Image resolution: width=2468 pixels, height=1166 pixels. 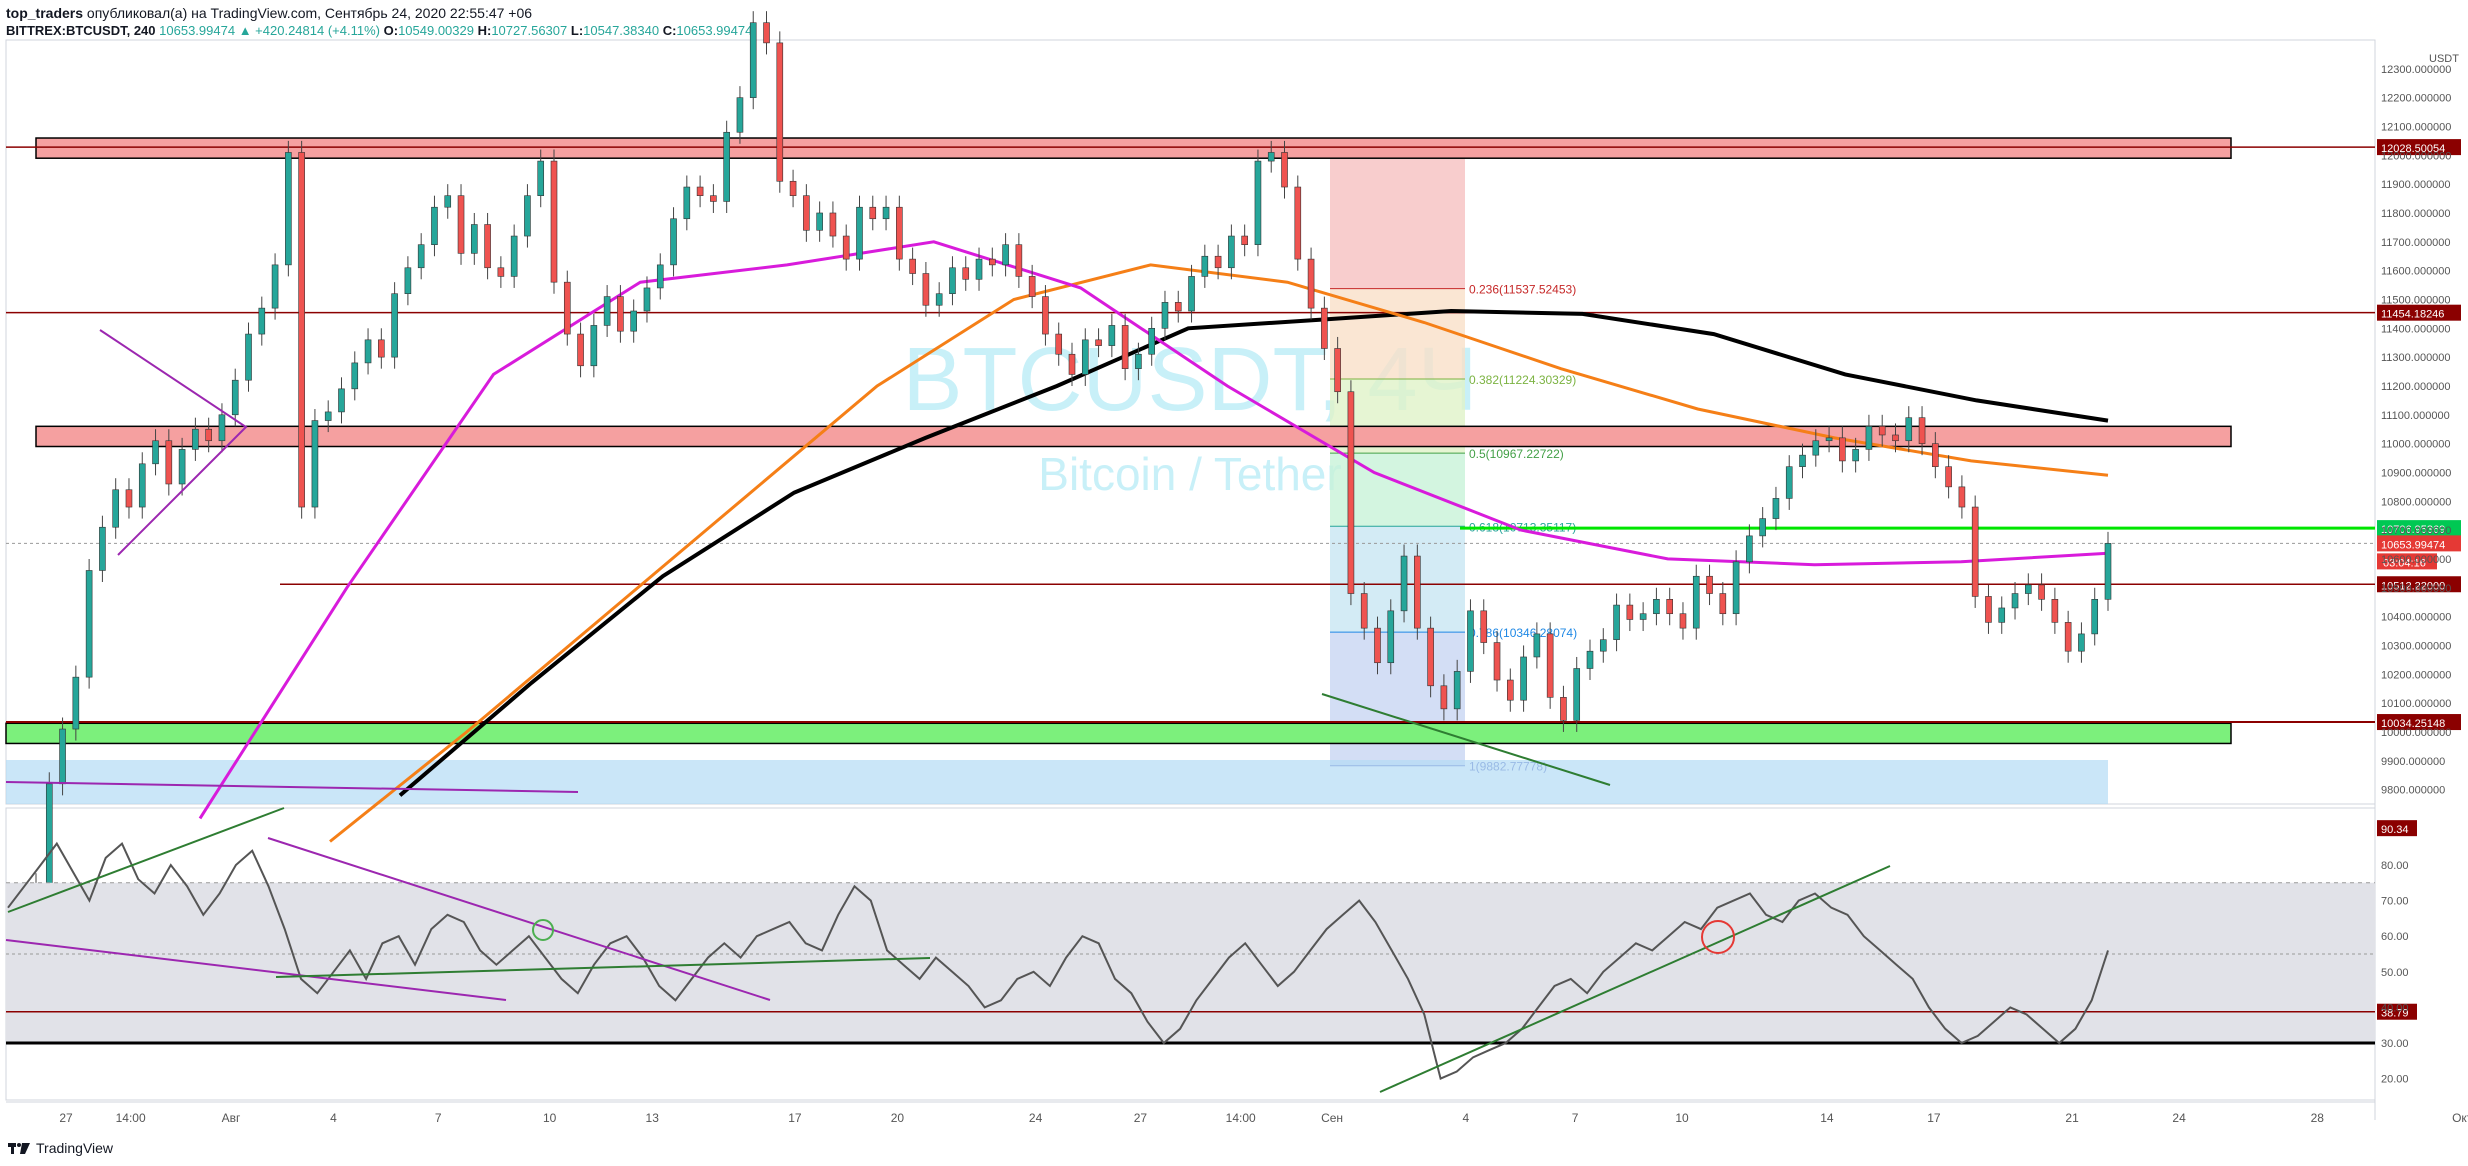 I want to click on volume-band, so click(x=1057, y=782).